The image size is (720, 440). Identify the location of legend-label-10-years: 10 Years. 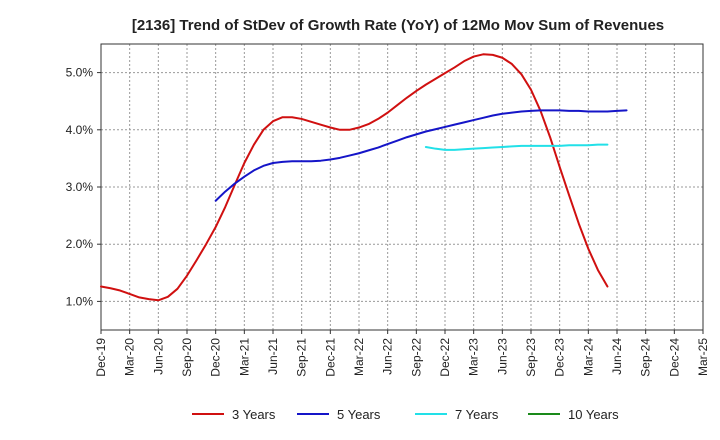
(593, 414).